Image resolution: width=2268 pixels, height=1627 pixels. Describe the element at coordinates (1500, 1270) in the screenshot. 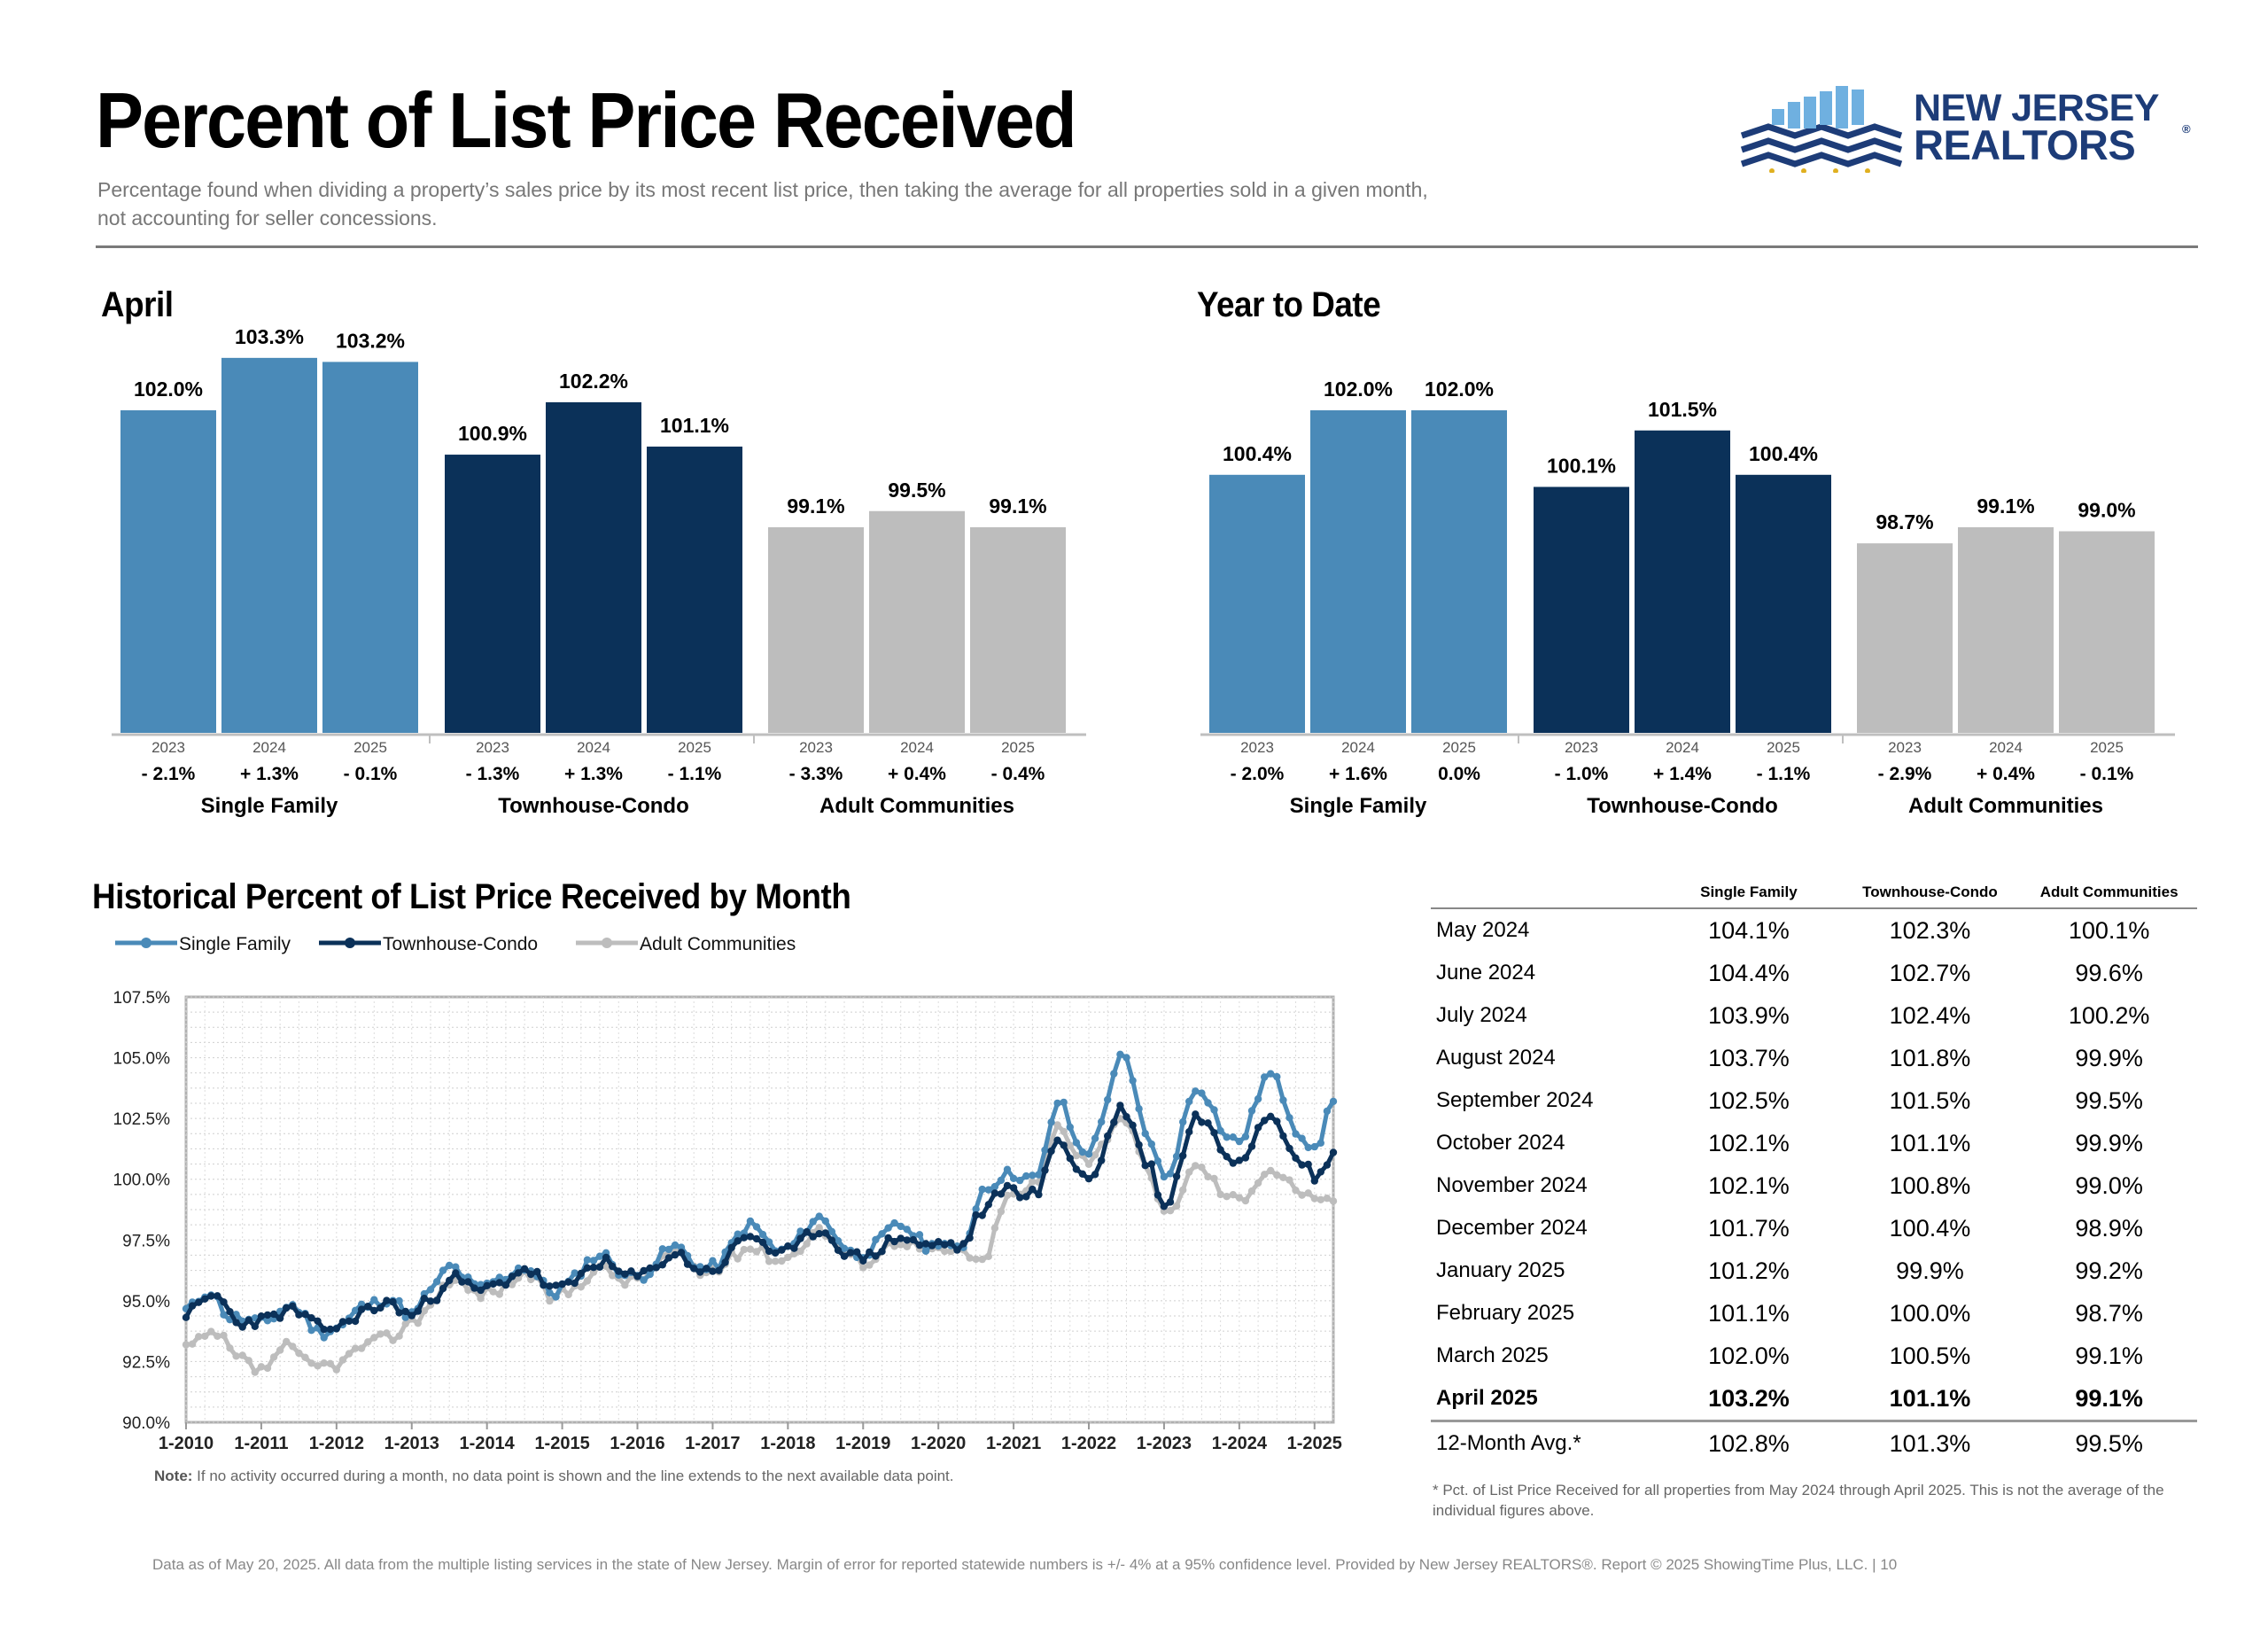

I see `table-row-label: January 2025` at that location.